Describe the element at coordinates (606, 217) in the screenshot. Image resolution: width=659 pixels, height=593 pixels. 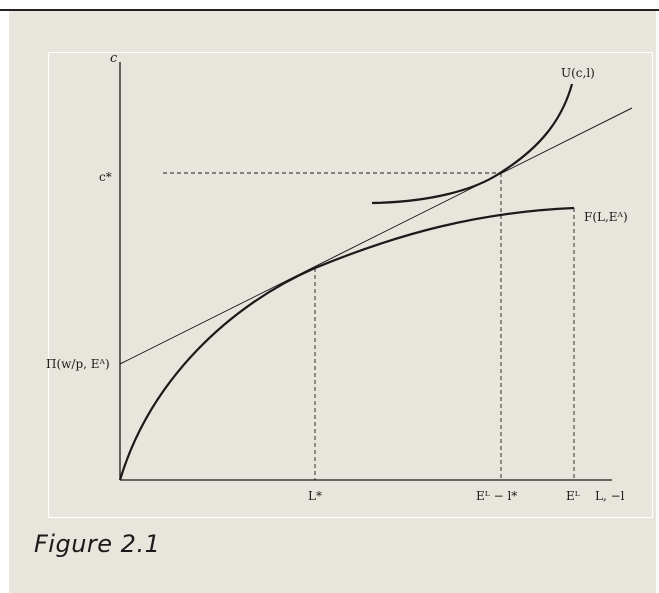
I see `production-curve-label: F(L,Eᴬ)` at that location.